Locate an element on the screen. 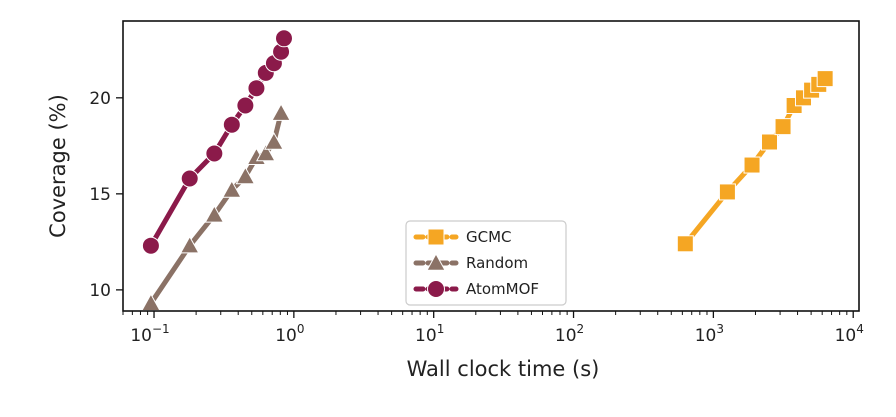  x-tick-label-2: 10¹ is located at coordinates (429, 334).